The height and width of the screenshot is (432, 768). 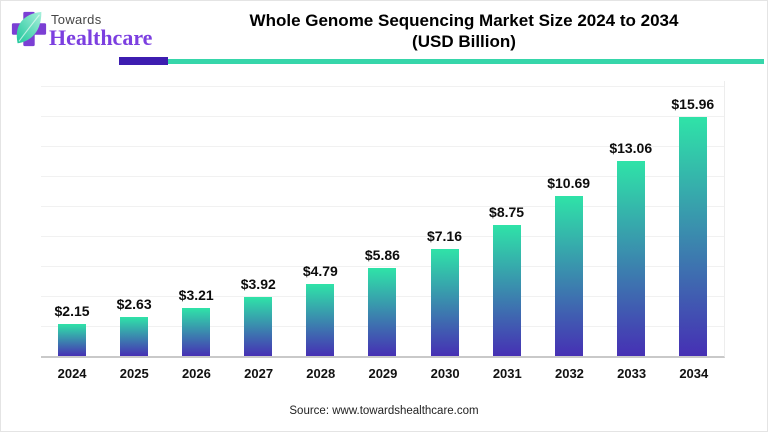 I want to click on bar-column-2033: $13.06, so click(x=631, y=218).